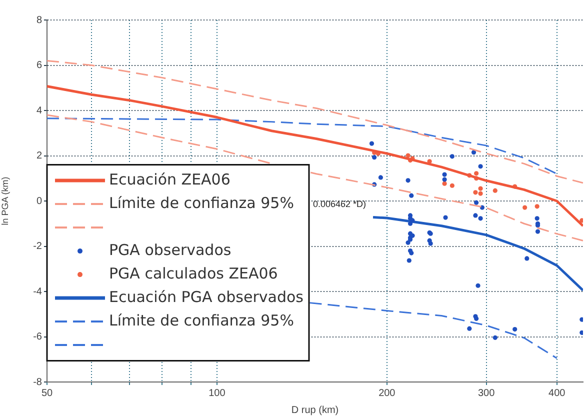 Image resolution: width=587 pixels, height=416 pixels. What do you see at coordinates (387, 393) in the screenshot?
I see `x-tick-label: 200` at bounding box center [387, 393].